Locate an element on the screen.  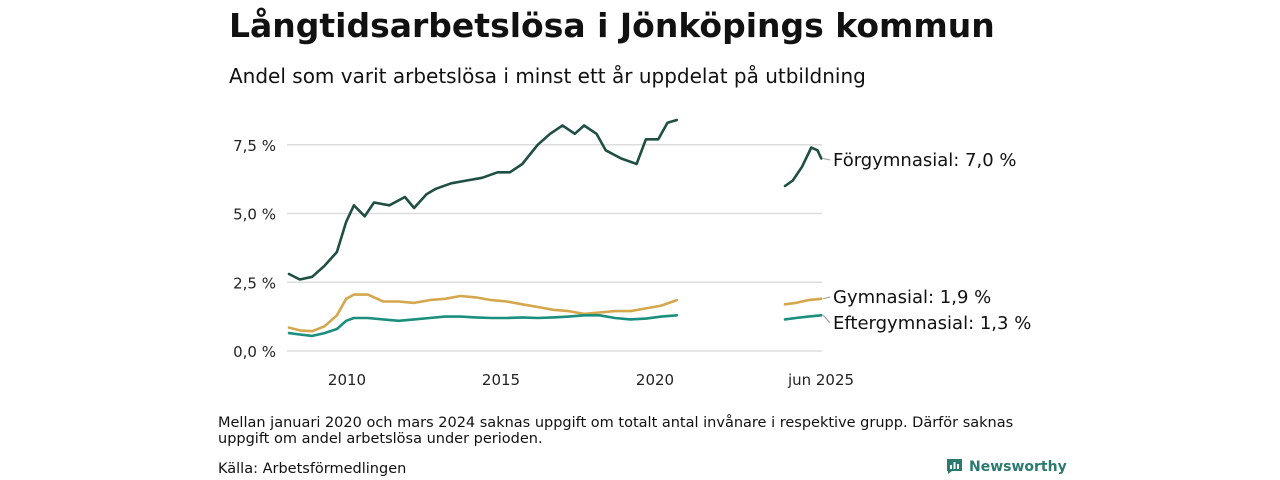
x-tick-label: jun 2025 is located at coordinates (820, 380).